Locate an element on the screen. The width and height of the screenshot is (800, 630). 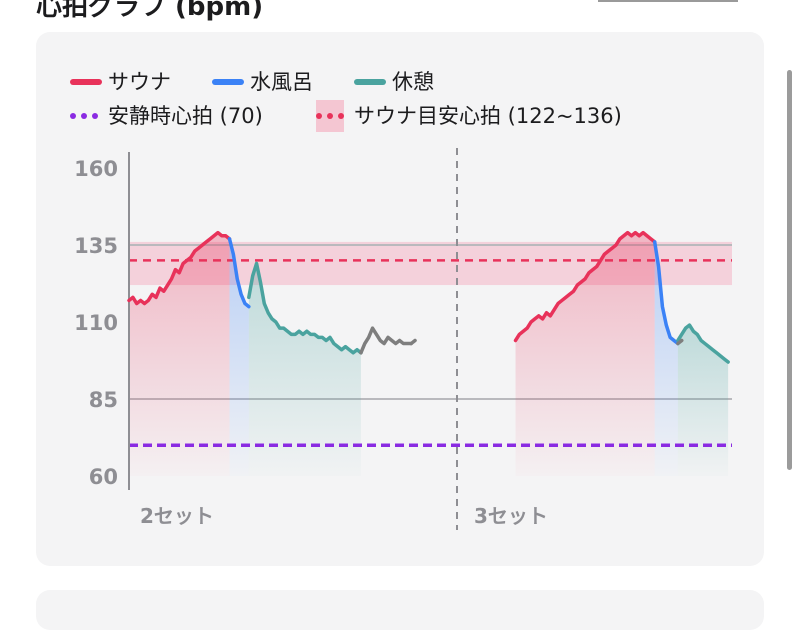
scrollbar is located at coordinates (789, 270).